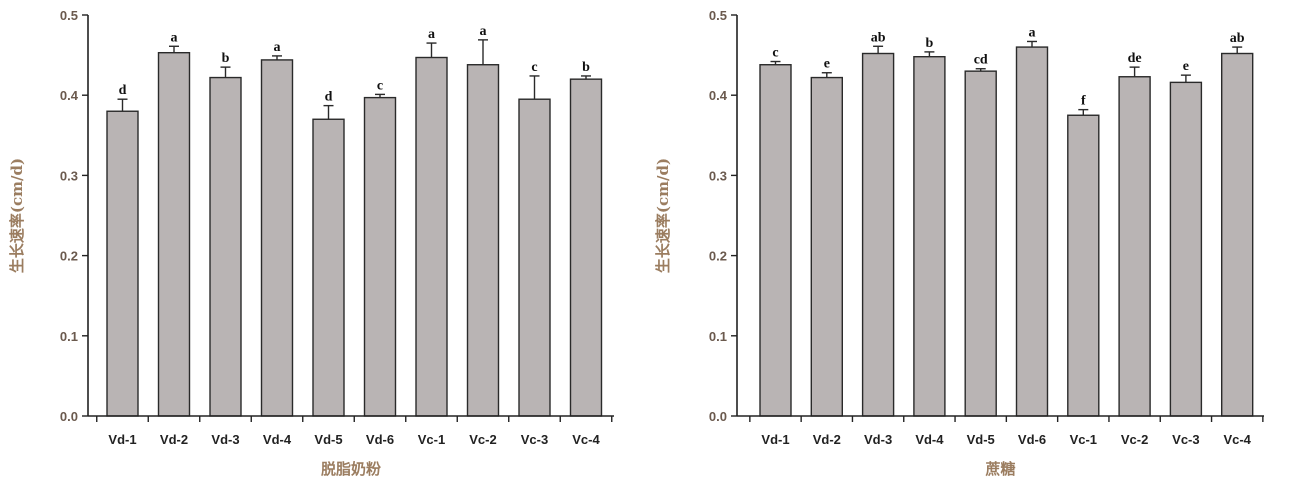  I want to click on significance-label: de, so click(1135, 58).